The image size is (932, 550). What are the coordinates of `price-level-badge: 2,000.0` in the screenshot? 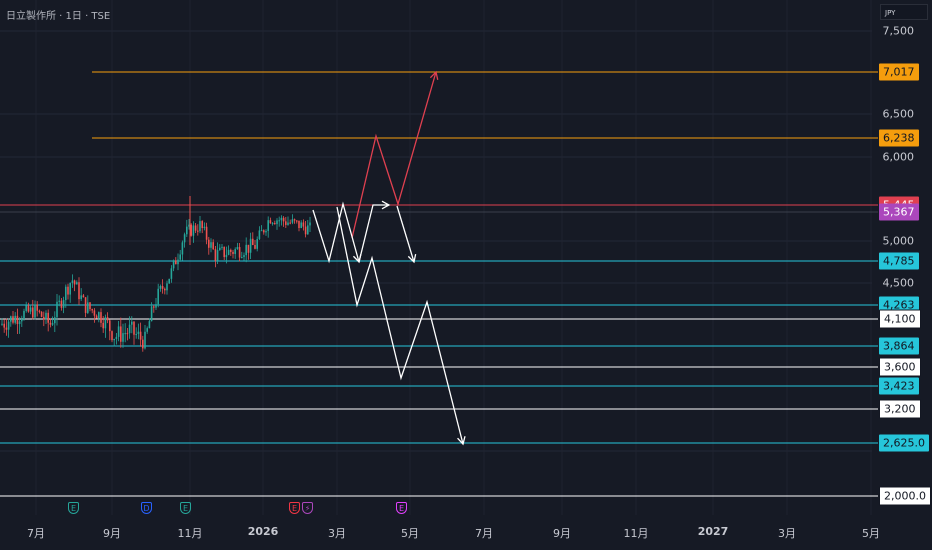 It's located at (905, 496).